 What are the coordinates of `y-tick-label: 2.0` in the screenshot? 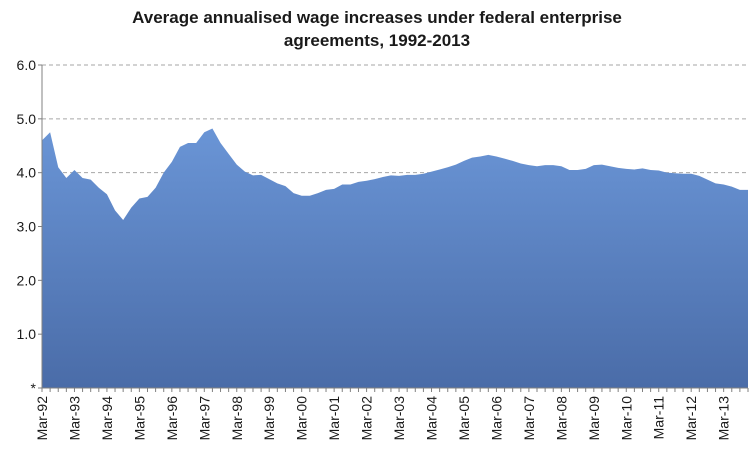 It's located at (27, 280).